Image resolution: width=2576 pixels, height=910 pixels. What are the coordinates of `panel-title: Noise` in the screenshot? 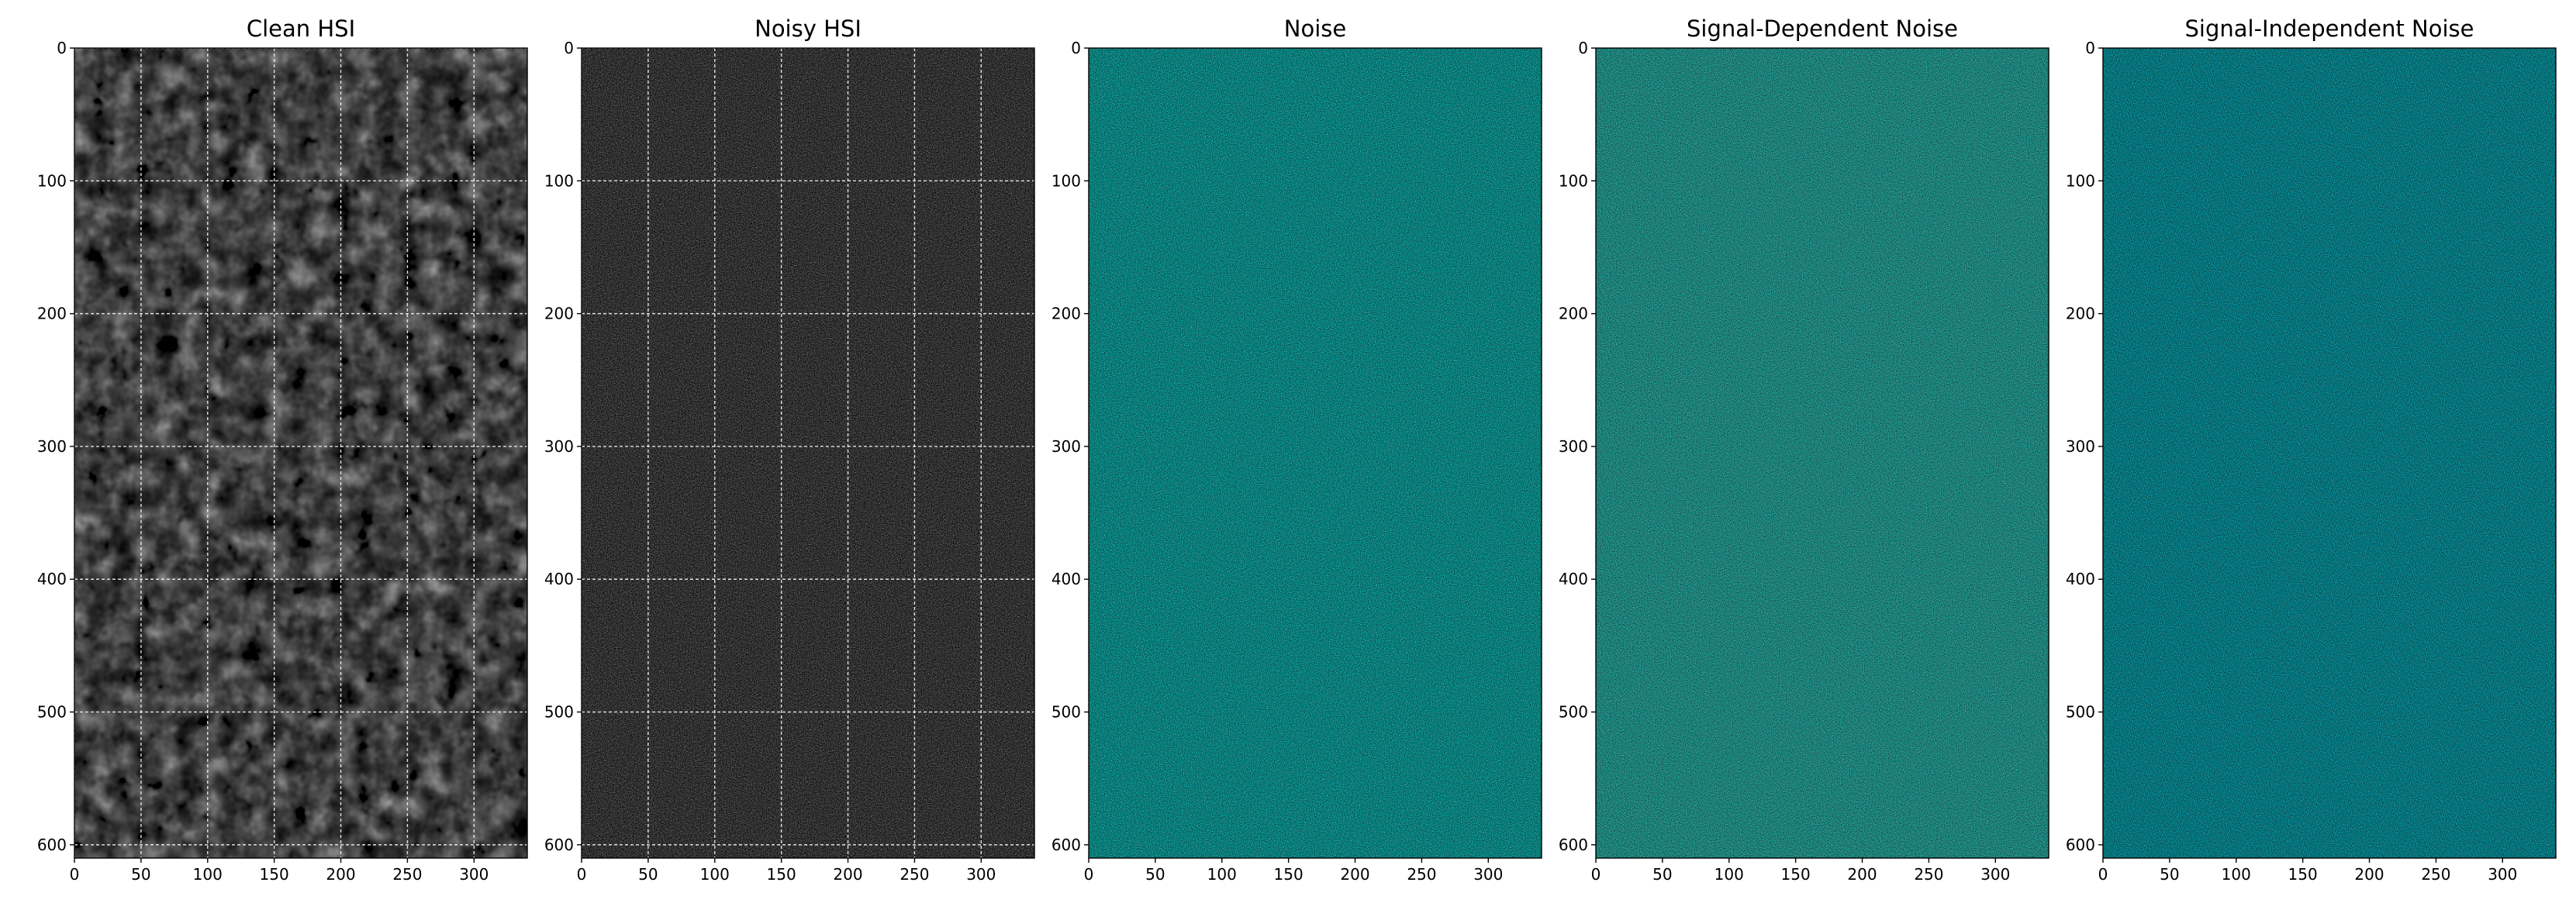 It's located at (1315, 29).